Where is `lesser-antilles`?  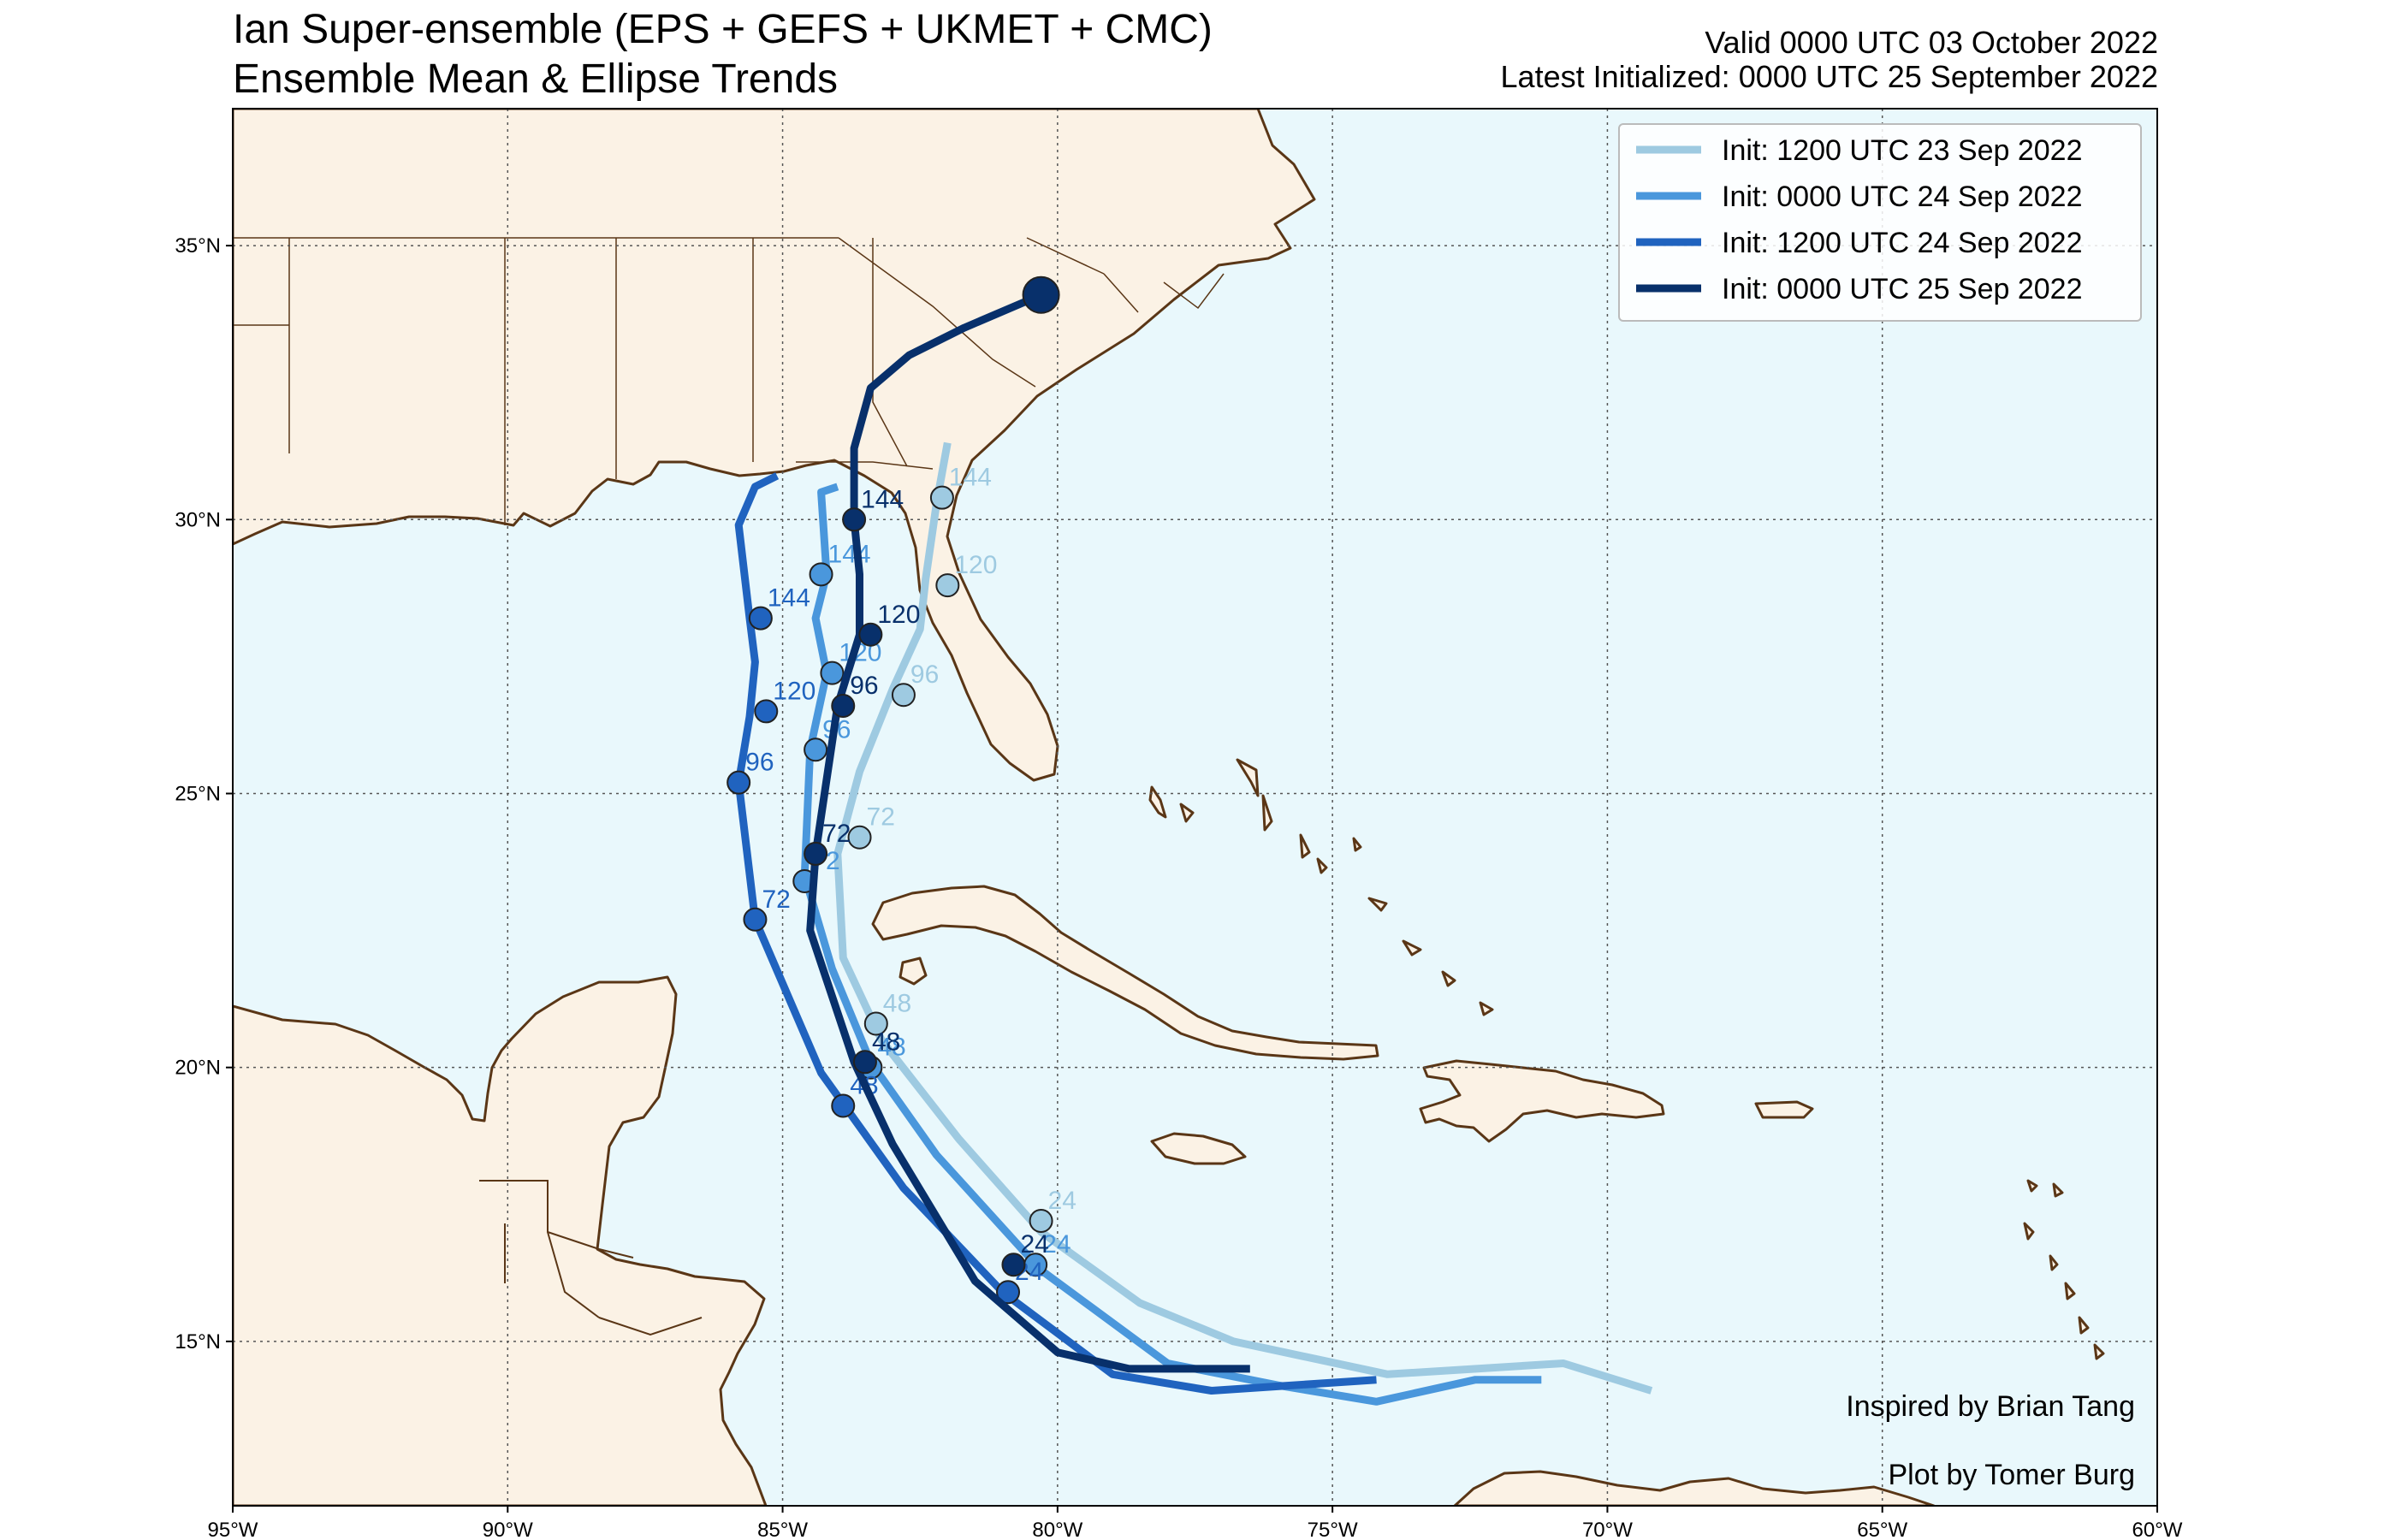 lesser-antilles is located at coordinates (2064, 1269).